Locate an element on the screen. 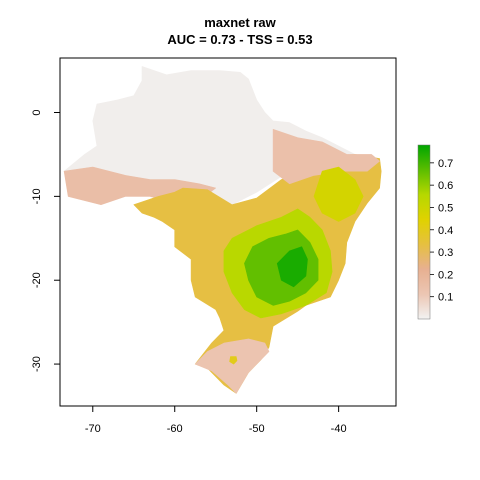 The image size is (480, 480). region-rs-spot is located at coordinates (233, 360).